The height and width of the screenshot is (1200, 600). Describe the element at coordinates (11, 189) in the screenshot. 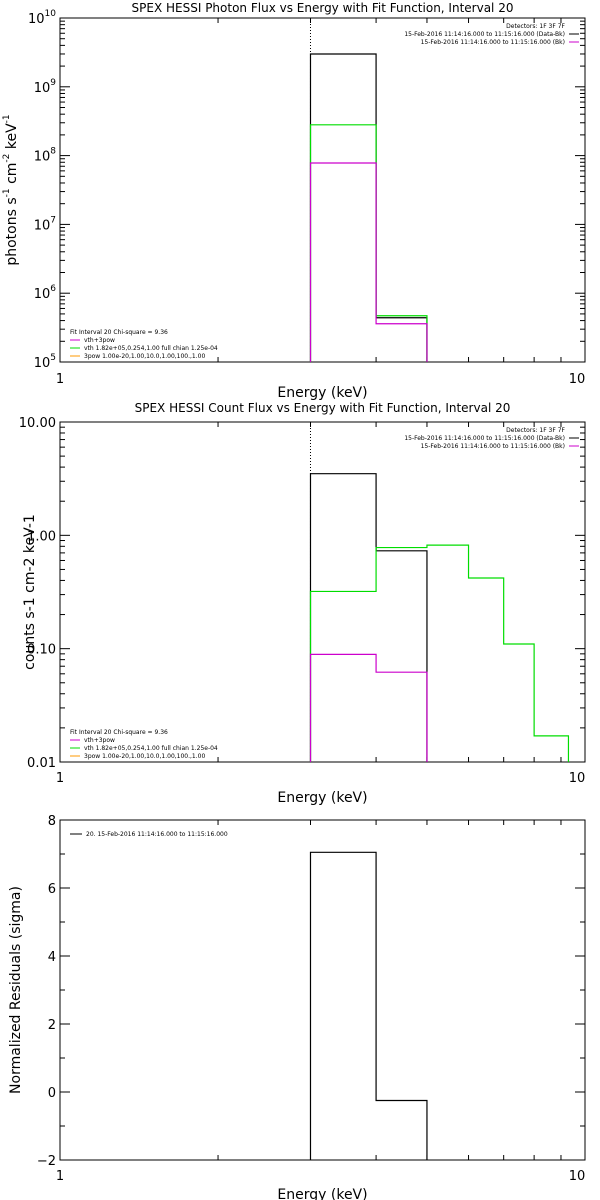

I see `y-axis-label: photons s-1 cm-2 keV-1` at that location.